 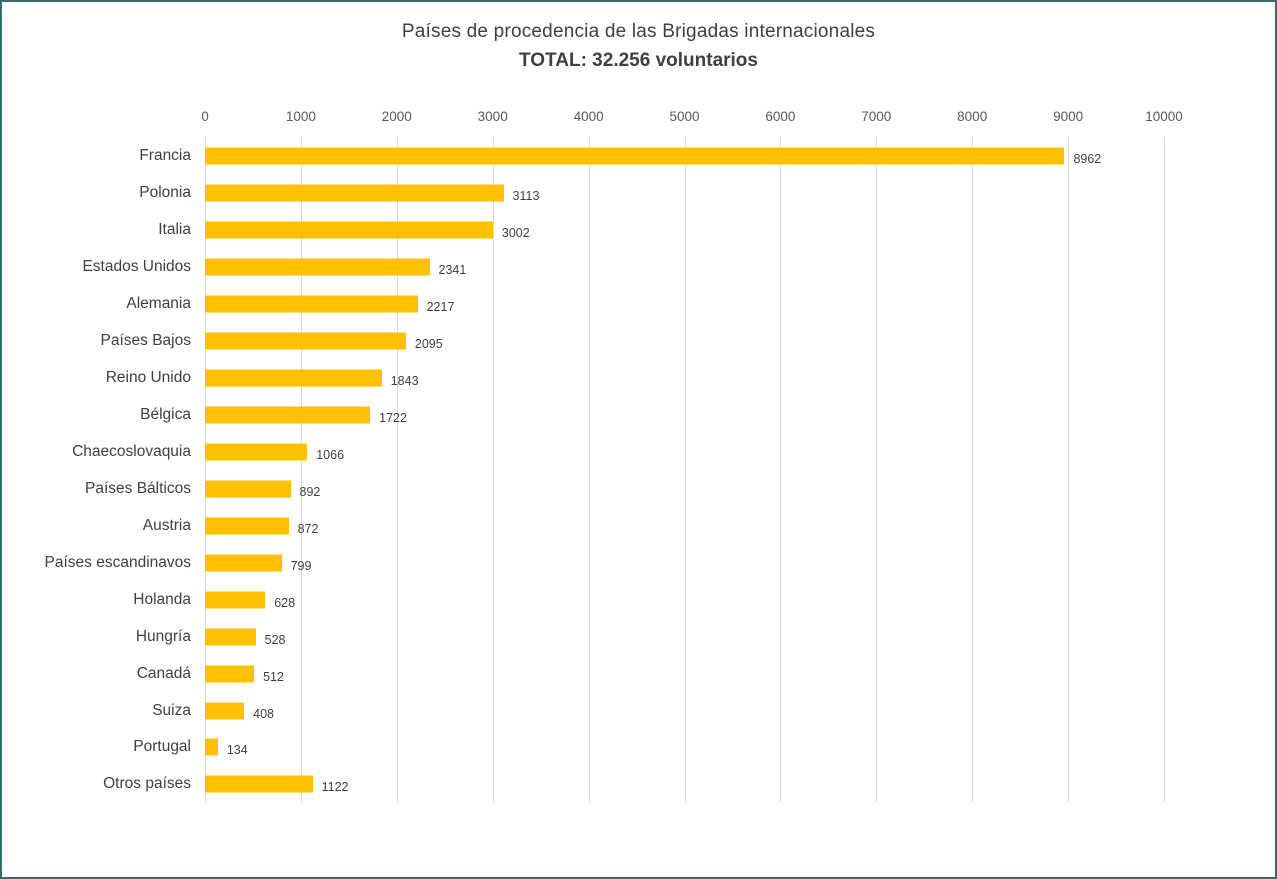 I want to click on bar-row: Canadá 512, so click(x=650, y=673).